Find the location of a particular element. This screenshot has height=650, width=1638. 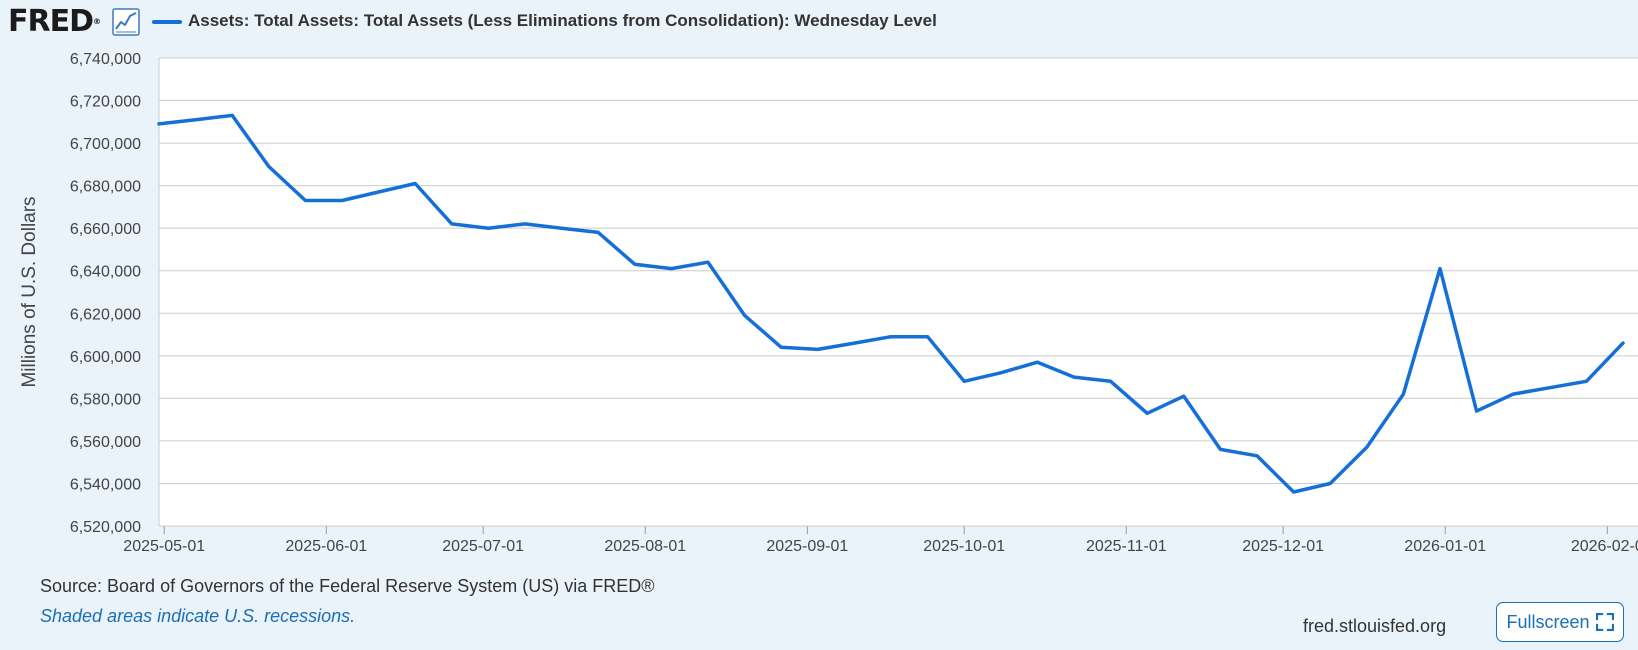

x-tick-label: 2025-12-01 is located at coordinates (1283, 546).